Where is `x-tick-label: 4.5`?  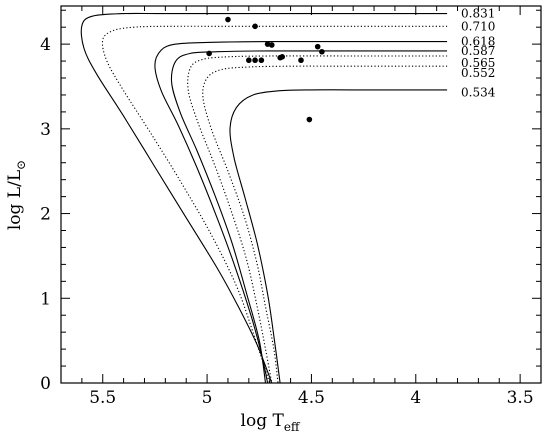
x-tick-label: 4.5 is located at coordinates (311, 398).